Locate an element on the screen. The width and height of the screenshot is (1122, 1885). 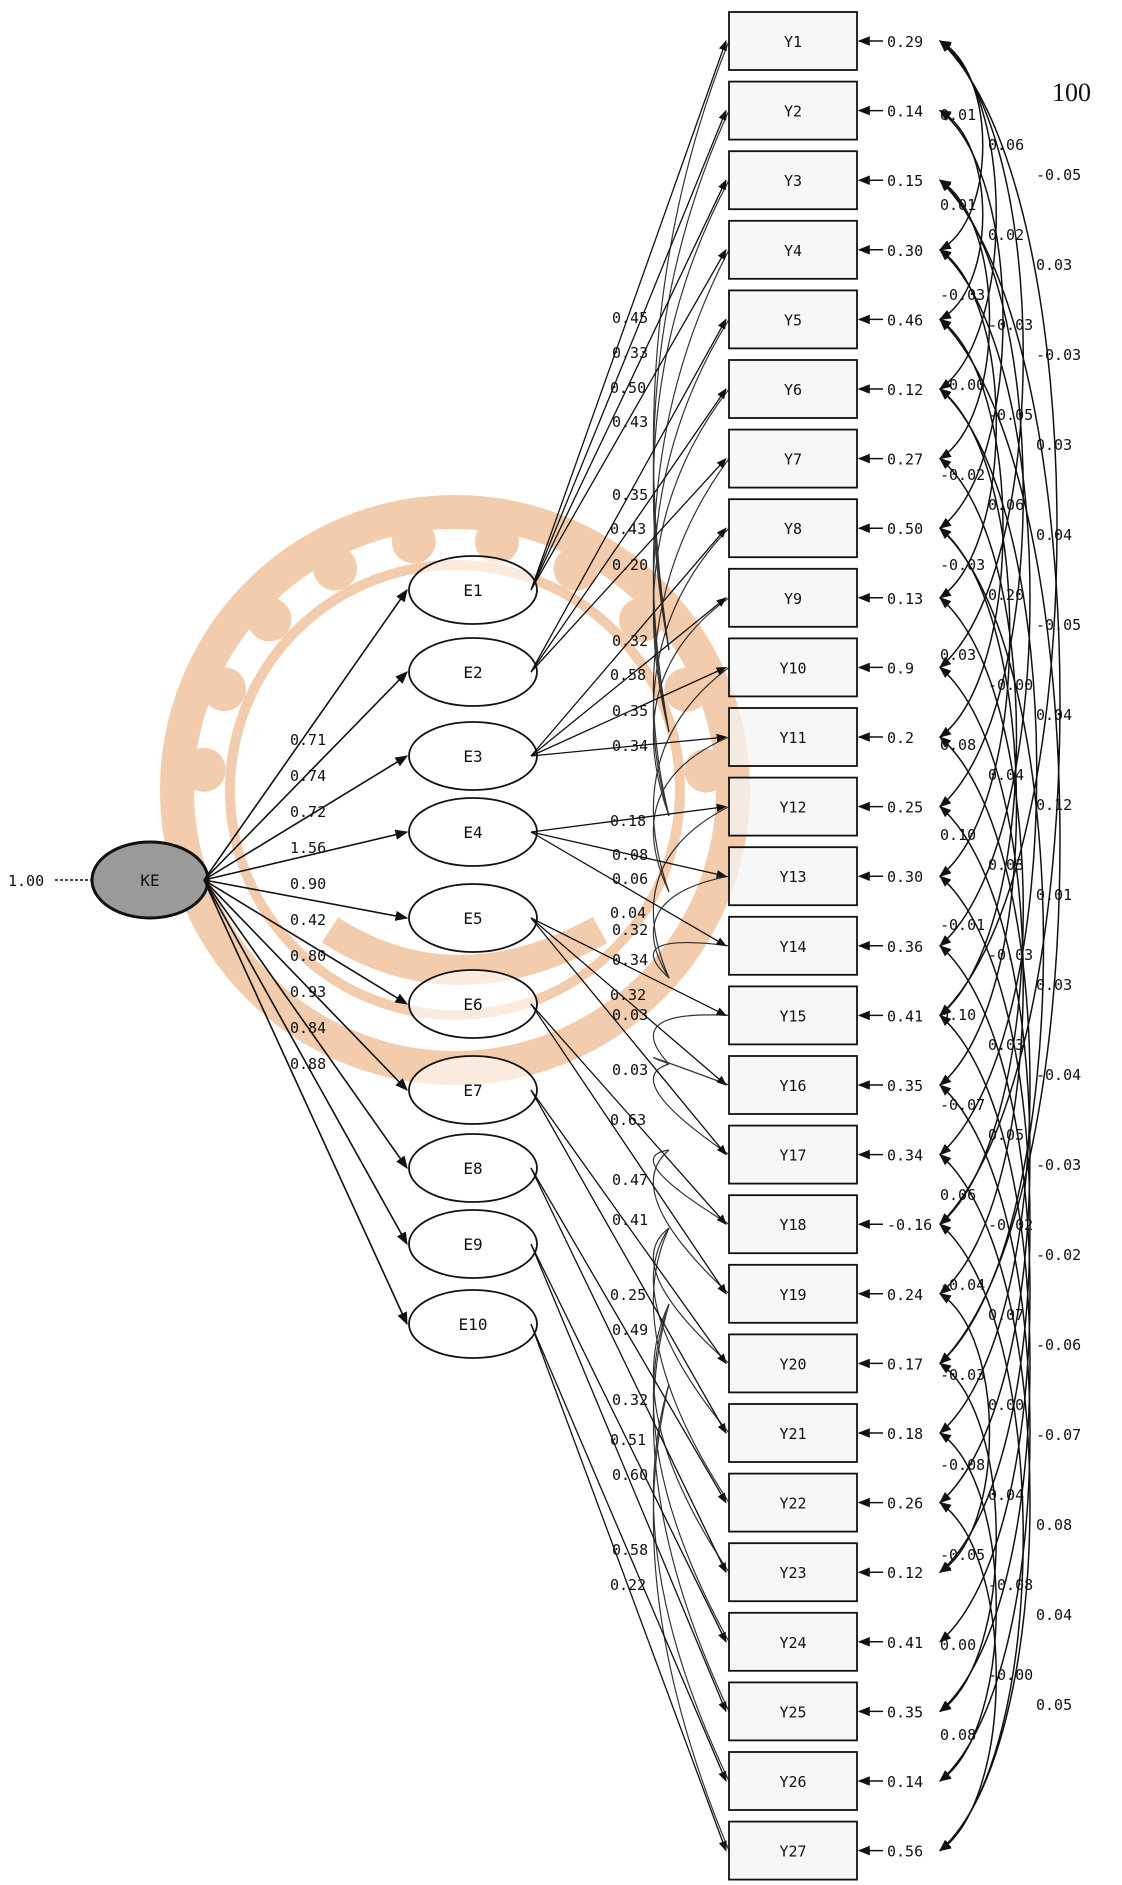
factor-e10: E10 is located at coordinates (473, 1324).